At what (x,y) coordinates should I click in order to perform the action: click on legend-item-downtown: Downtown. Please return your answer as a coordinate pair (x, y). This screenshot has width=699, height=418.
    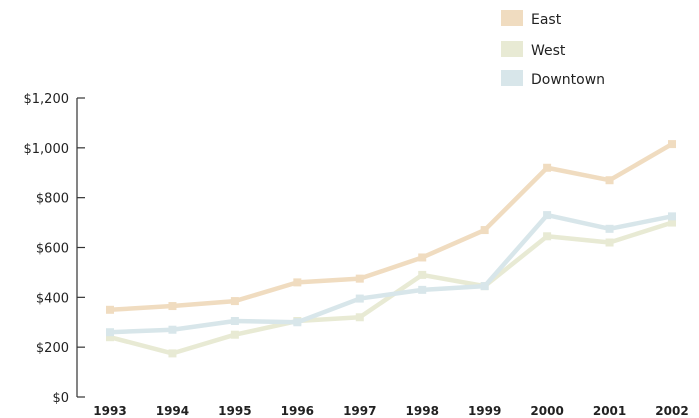
    Looking at the image, I should click on (553, 79).